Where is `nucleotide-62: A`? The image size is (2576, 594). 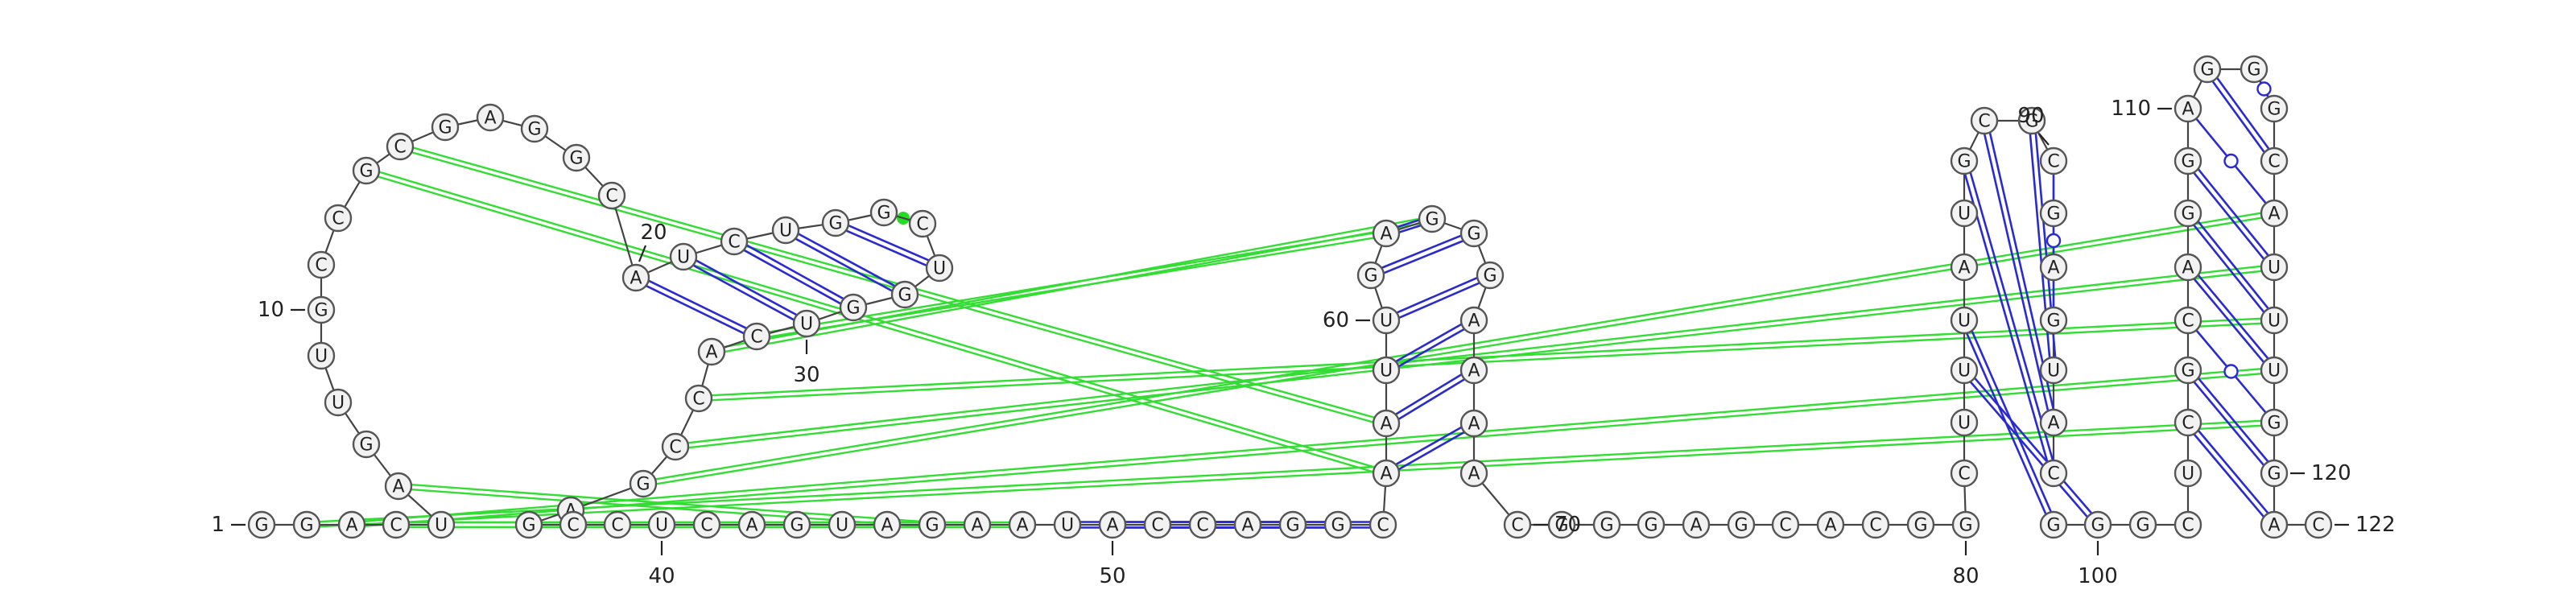
nucleotide-62: A is located at coordinates (1386, 234).